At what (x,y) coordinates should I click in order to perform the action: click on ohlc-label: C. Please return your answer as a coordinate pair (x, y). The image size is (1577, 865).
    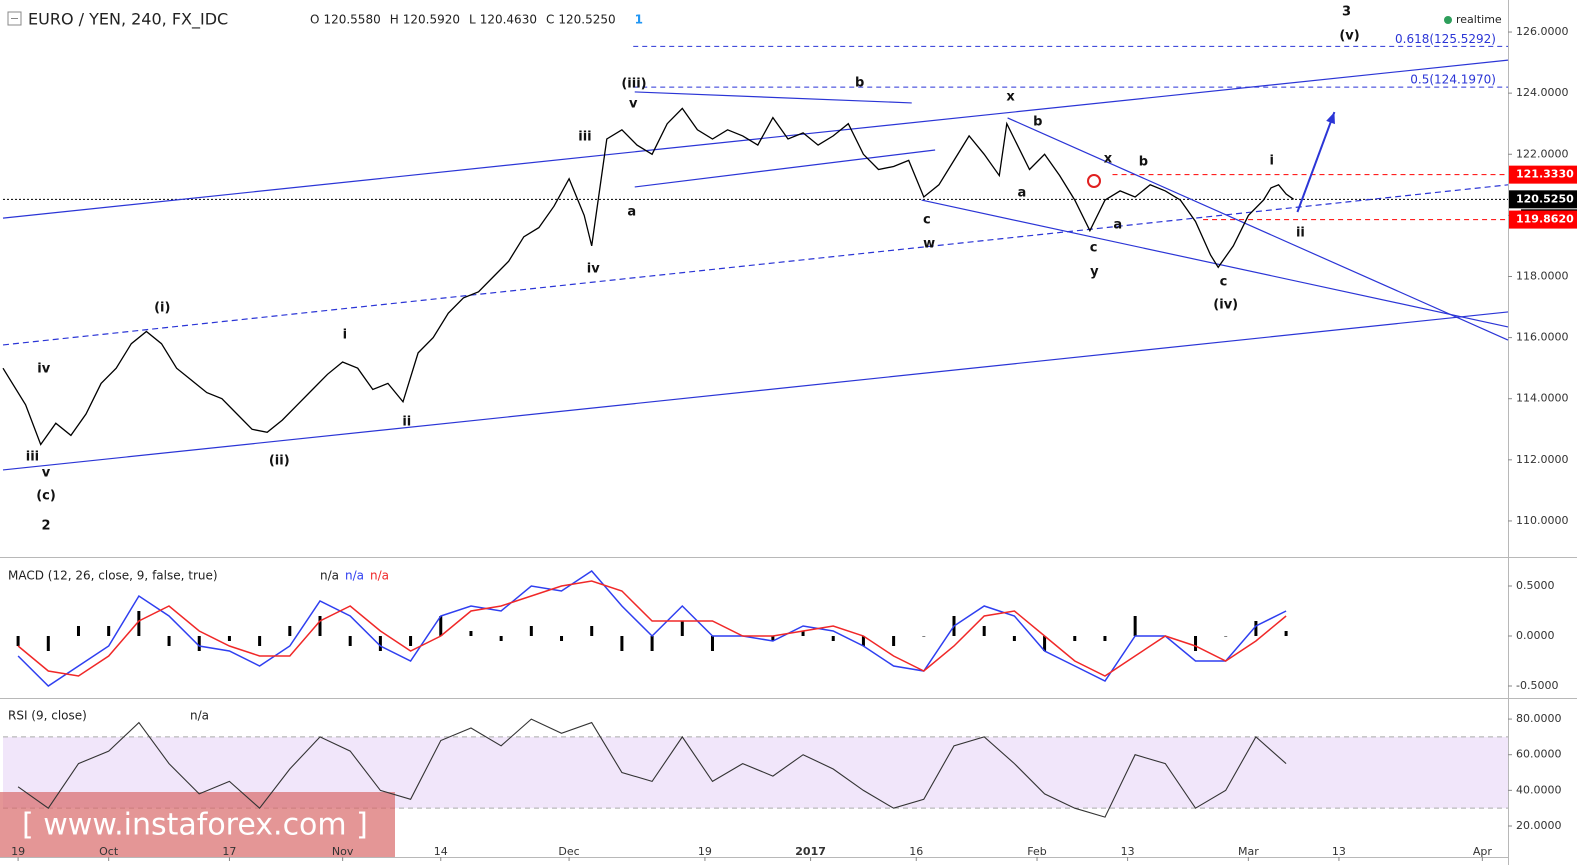
    Looking at the image, I should click on (550, 20).